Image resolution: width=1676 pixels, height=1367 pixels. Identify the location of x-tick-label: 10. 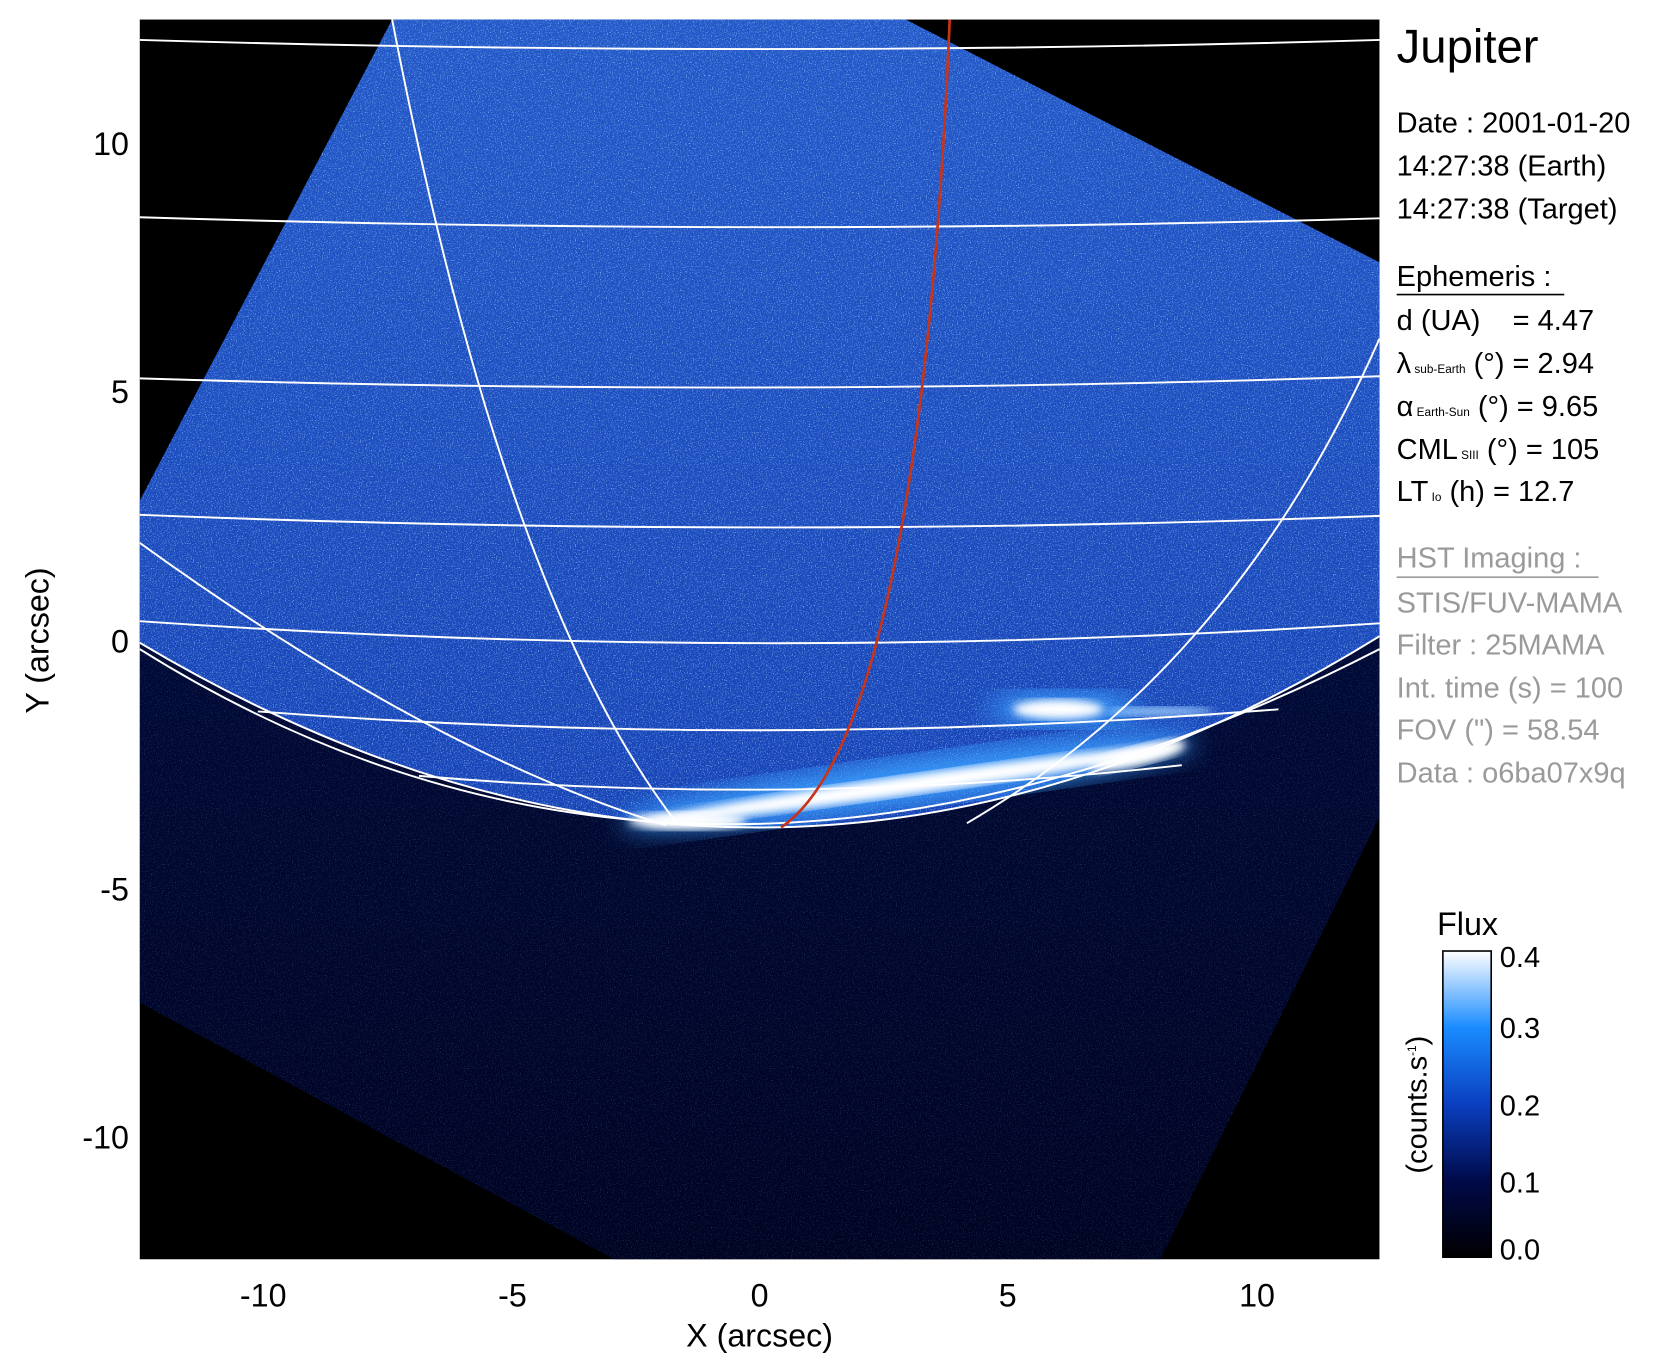
(1257, 1296).